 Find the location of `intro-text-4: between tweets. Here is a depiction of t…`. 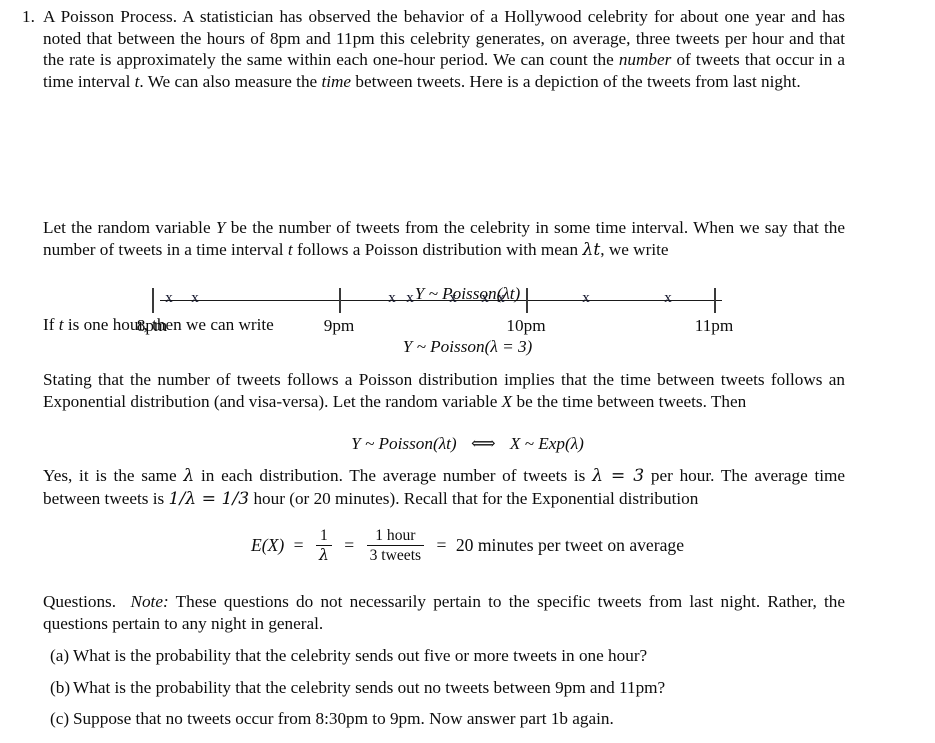

intro-text-4: between tweets. Here is a depiction of t… is located at coordinates (578, 81).